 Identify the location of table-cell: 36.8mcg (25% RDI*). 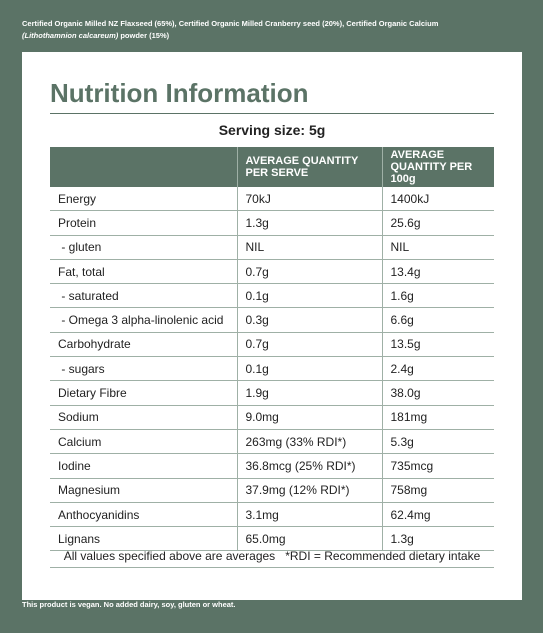
(309, 466).